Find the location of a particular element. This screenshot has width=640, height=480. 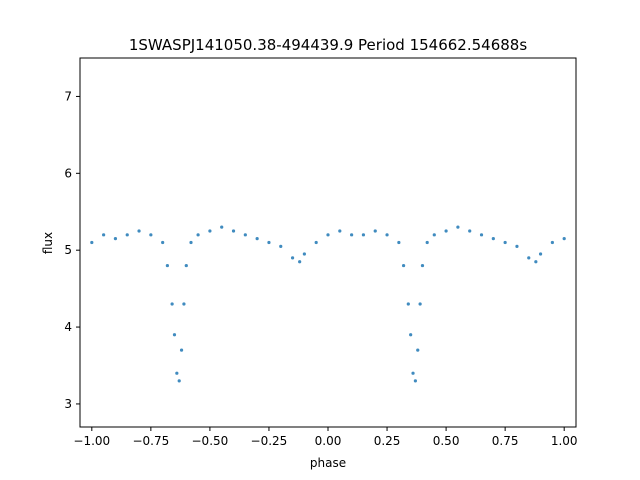

x-tick-label: −0.50 is located at coordinates (210, 441).